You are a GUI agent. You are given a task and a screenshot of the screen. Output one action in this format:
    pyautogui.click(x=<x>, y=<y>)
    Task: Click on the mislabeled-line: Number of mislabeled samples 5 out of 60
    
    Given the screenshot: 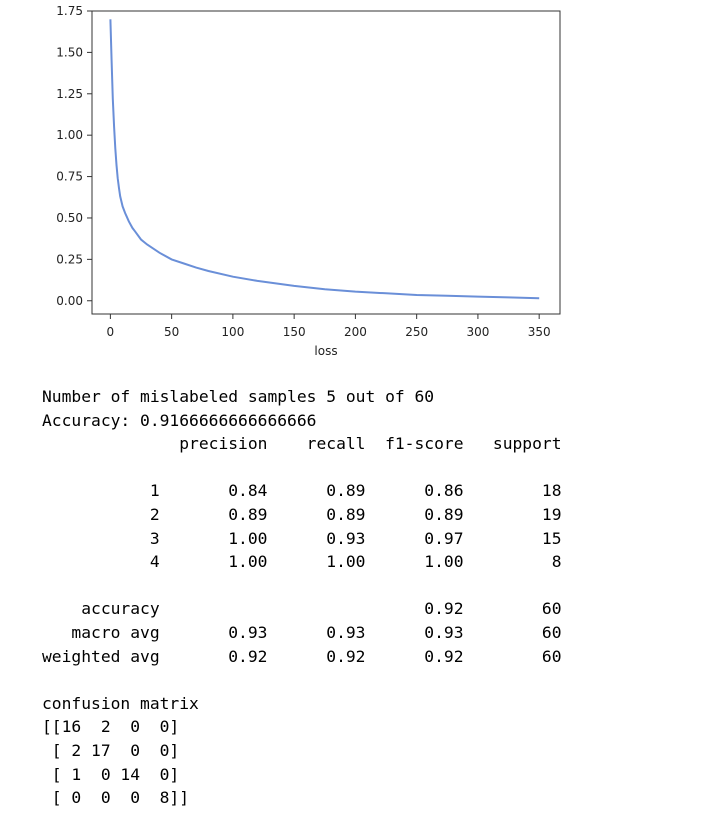 What is the action you would take?
    pyautogui.click(x=238, y=396)
    